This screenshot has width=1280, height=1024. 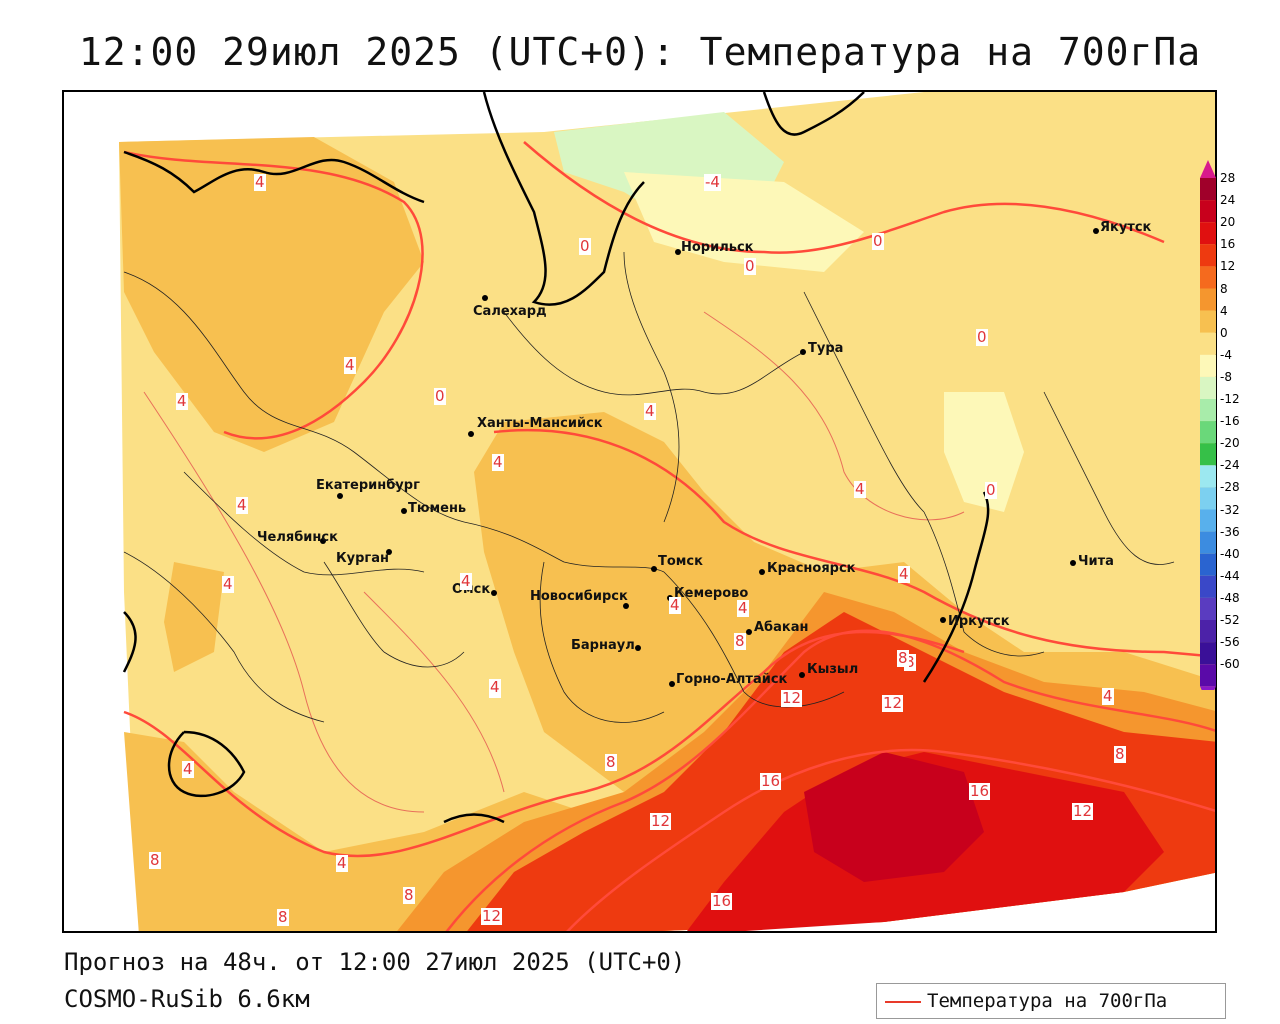 What do you see at coordinates (187, 999) in the screenshot?
I see `model-info: COSMO-RuSib 6.6км` at bounding box center [187, 999].